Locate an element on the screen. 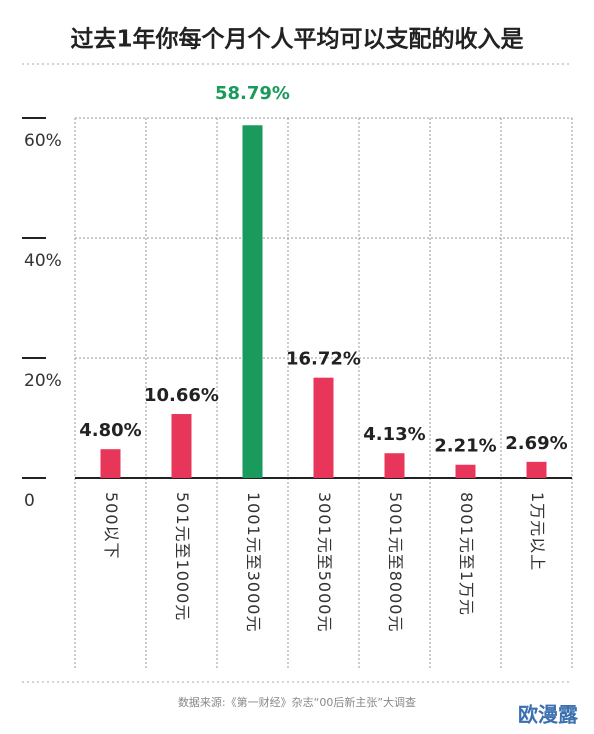 The image size is (594, 734). x-tick-label: 501元至1000元 is located at coordinates (182, 556).